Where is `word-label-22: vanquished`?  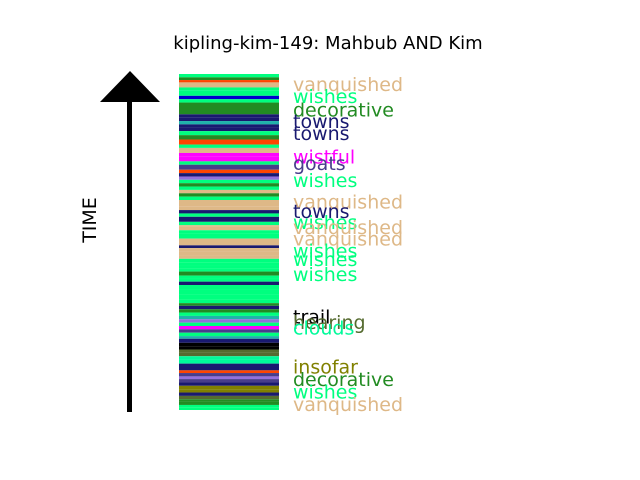 word-label-22: vanquished is located at coordinates (348, 405).